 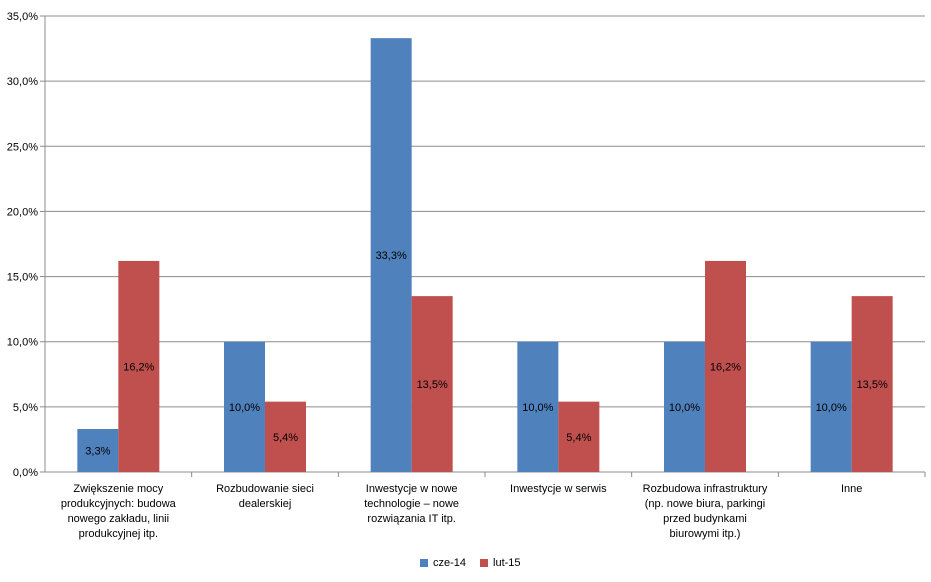 What do you see at coordinates (22, 343) in the screenshot?
I see `y-tick-label: 10,0%` at bounding box center [22, 343].